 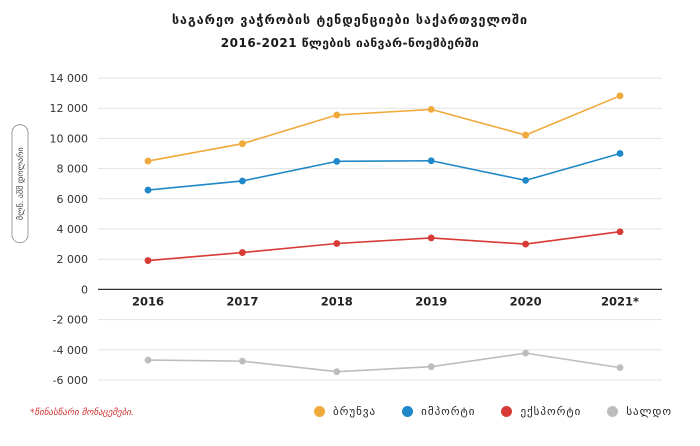 I want to click on footnote: *წინასწარი მონაცემები., so click(x=82, y=413).